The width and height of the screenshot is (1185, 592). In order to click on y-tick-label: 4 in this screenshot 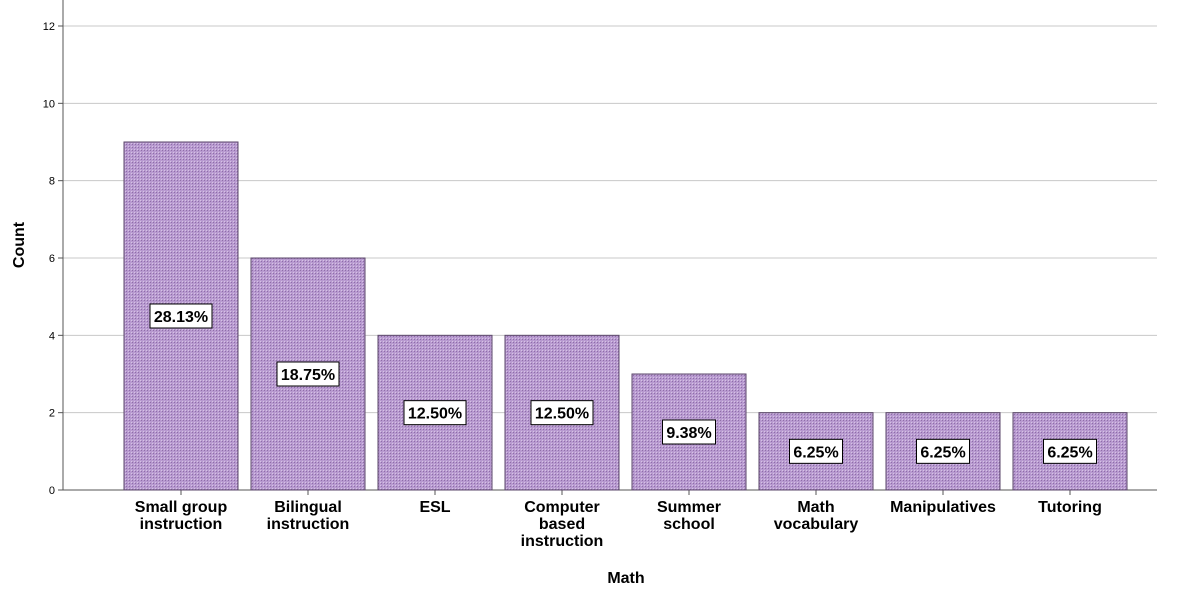, I will do `click(52, 336)`.